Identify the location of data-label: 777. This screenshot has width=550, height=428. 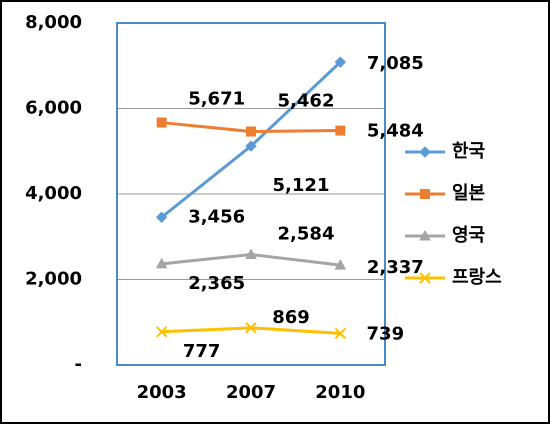
(202, 351).